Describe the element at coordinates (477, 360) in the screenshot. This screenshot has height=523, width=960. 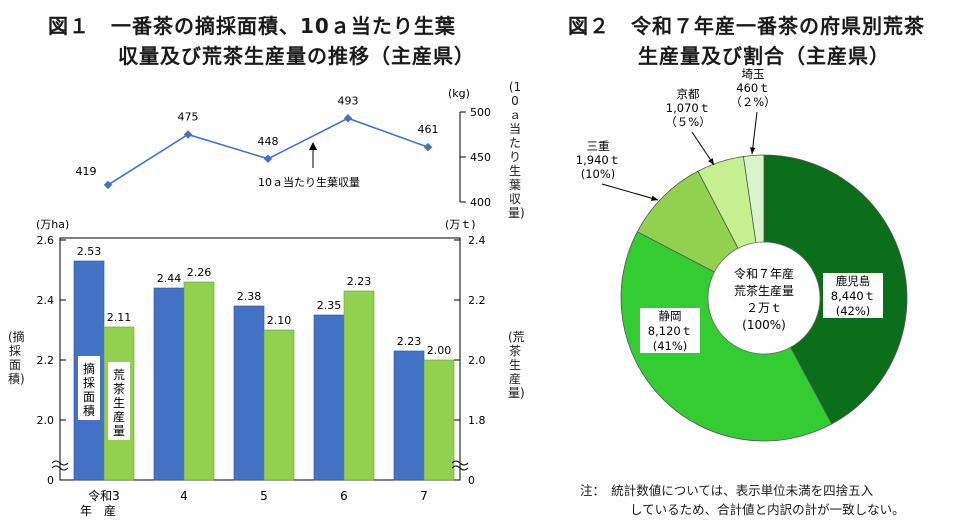
I see `prod-axis-tick-label: 2.0` at that location.